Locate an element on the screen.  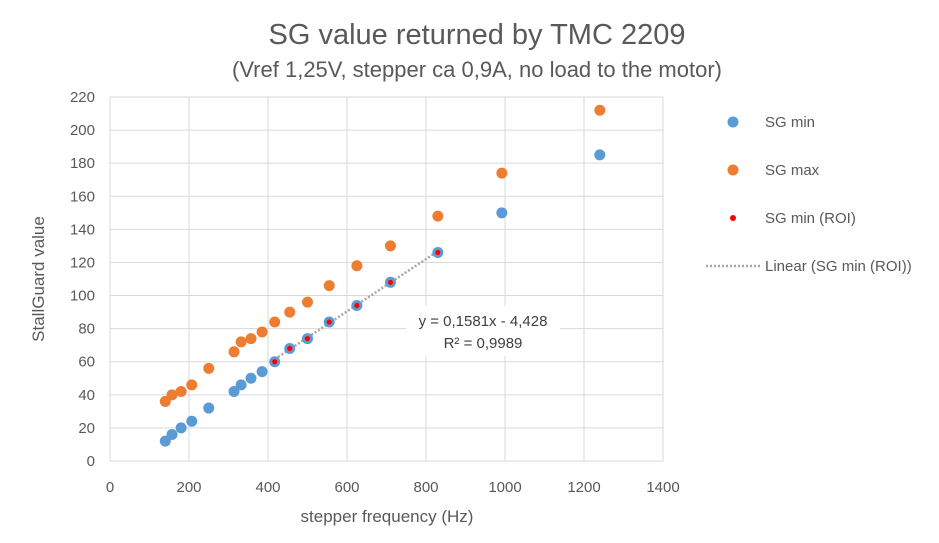
y-tick-label: 20 is located at coordinates (86, 428).